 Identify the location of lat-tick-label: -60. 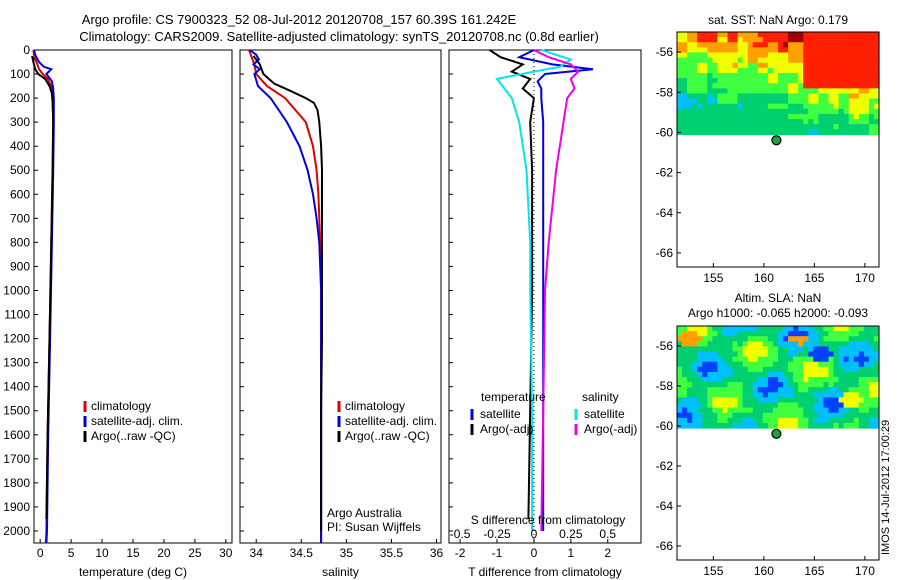
(665, 426).